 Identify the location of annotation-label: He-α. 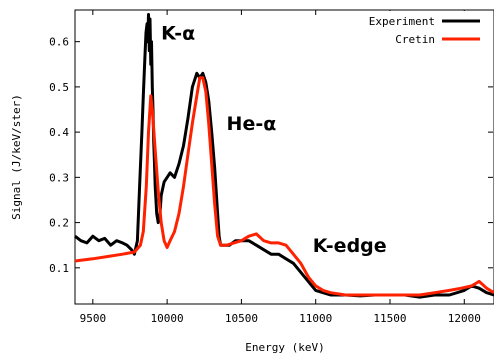
(252, 124).